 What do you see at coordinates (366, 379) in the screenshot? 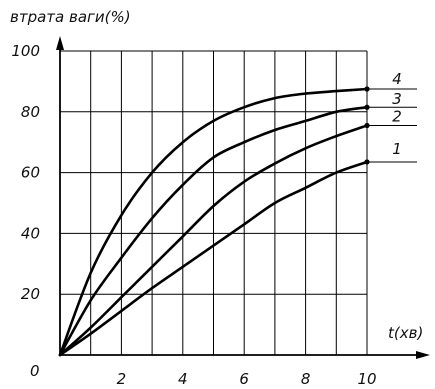
I see `x-tick-label: 10` at bounding box center [366, 379].